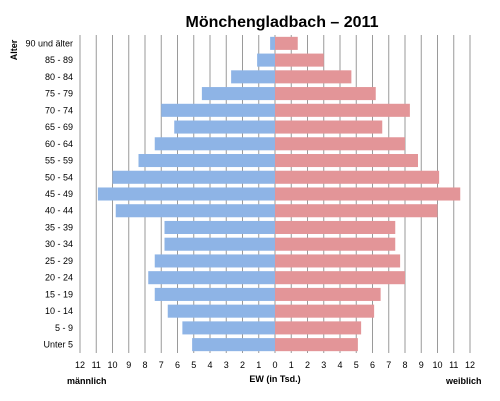 The height and width of the screenshot is (401, 500). Describe the element at coordinates (59, 227) in the screenshot. I see `age-group-label: 35 - 39` at that location.